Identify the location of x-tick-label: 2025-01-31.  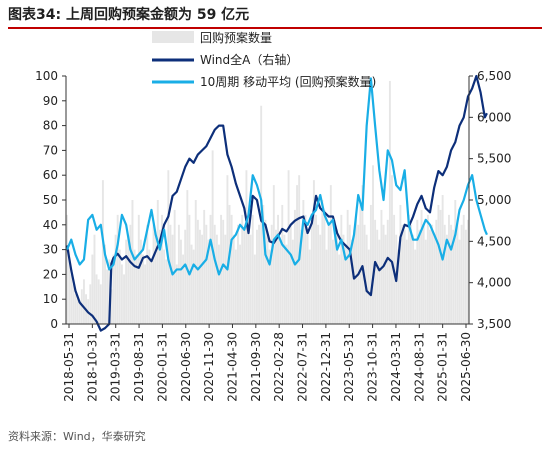
(443, 367).